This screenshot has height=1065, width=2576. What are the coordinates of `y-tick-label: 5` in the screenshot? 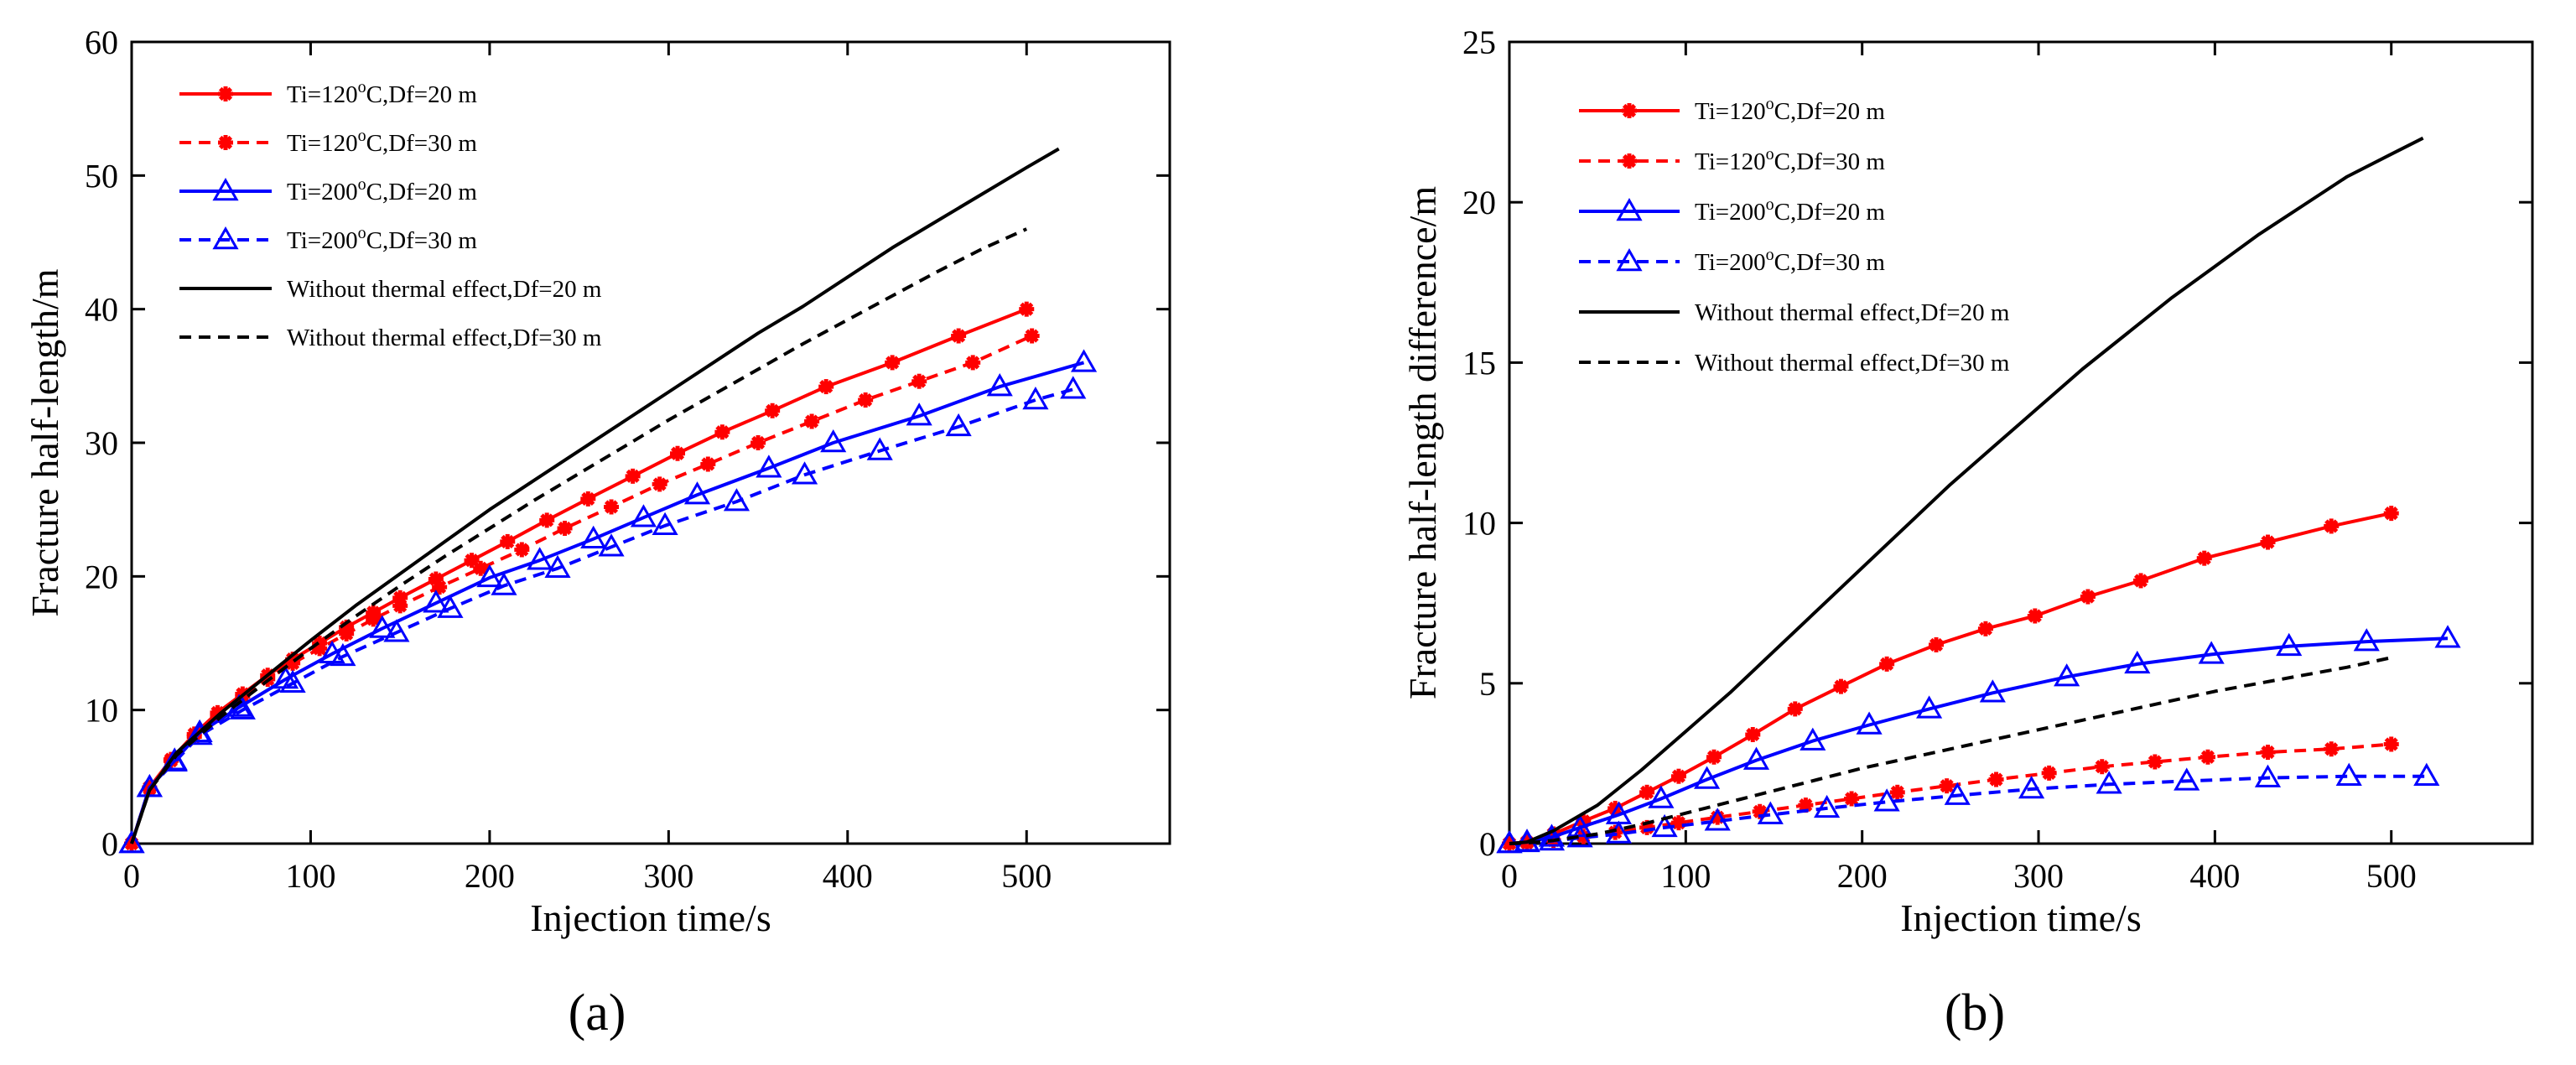 It's located at (1487, 684).